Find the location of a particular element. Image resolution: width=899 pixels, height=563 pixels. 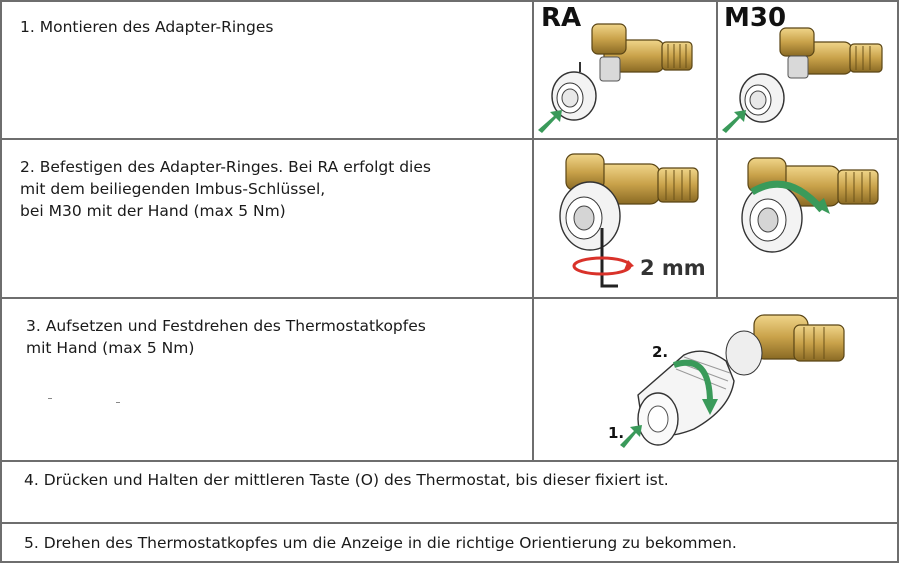

ra-hex-key-fastening-illustration is located at coordinates (629, 220).